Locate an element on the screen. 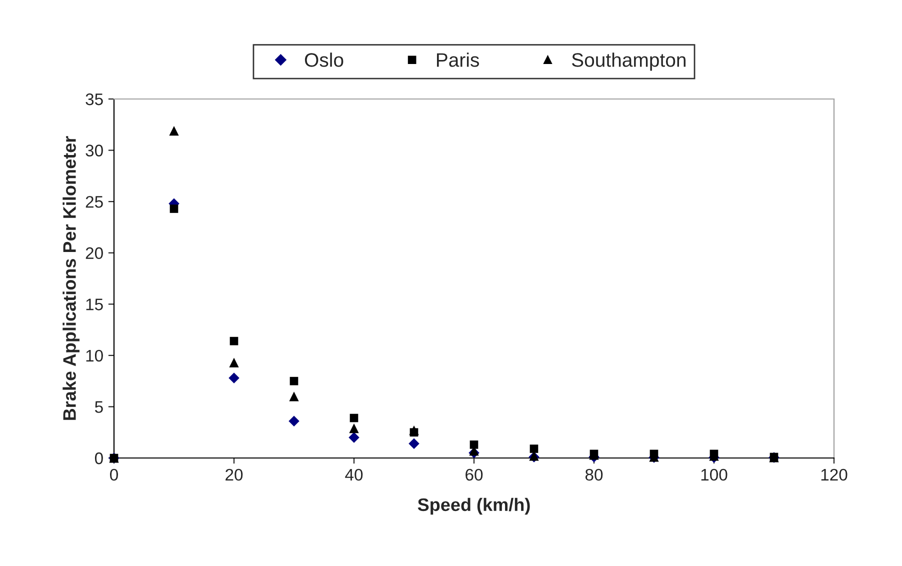 The image size is (902, 566). x-tick-label: 0 is located at coordinates (114, 474).